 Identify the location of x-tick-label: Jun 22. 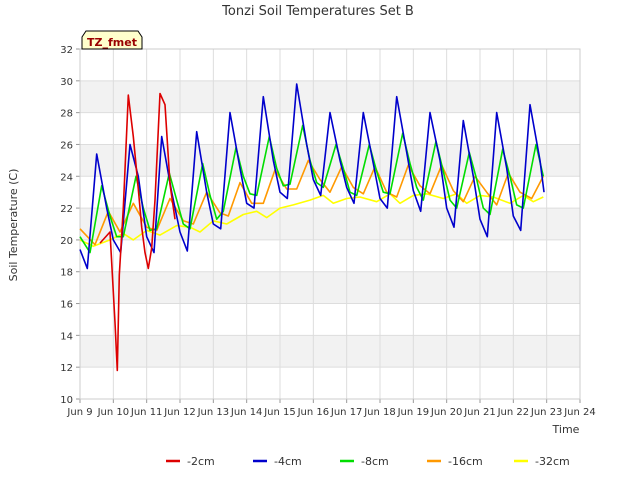
(513, 412).